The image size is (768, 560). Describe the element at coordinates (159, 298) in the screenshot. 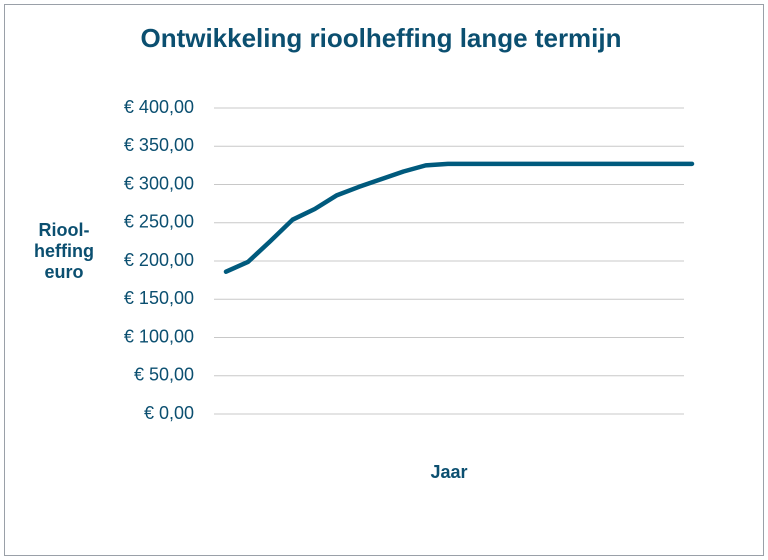

I see `y-tick-label: € 150,00` at that location.